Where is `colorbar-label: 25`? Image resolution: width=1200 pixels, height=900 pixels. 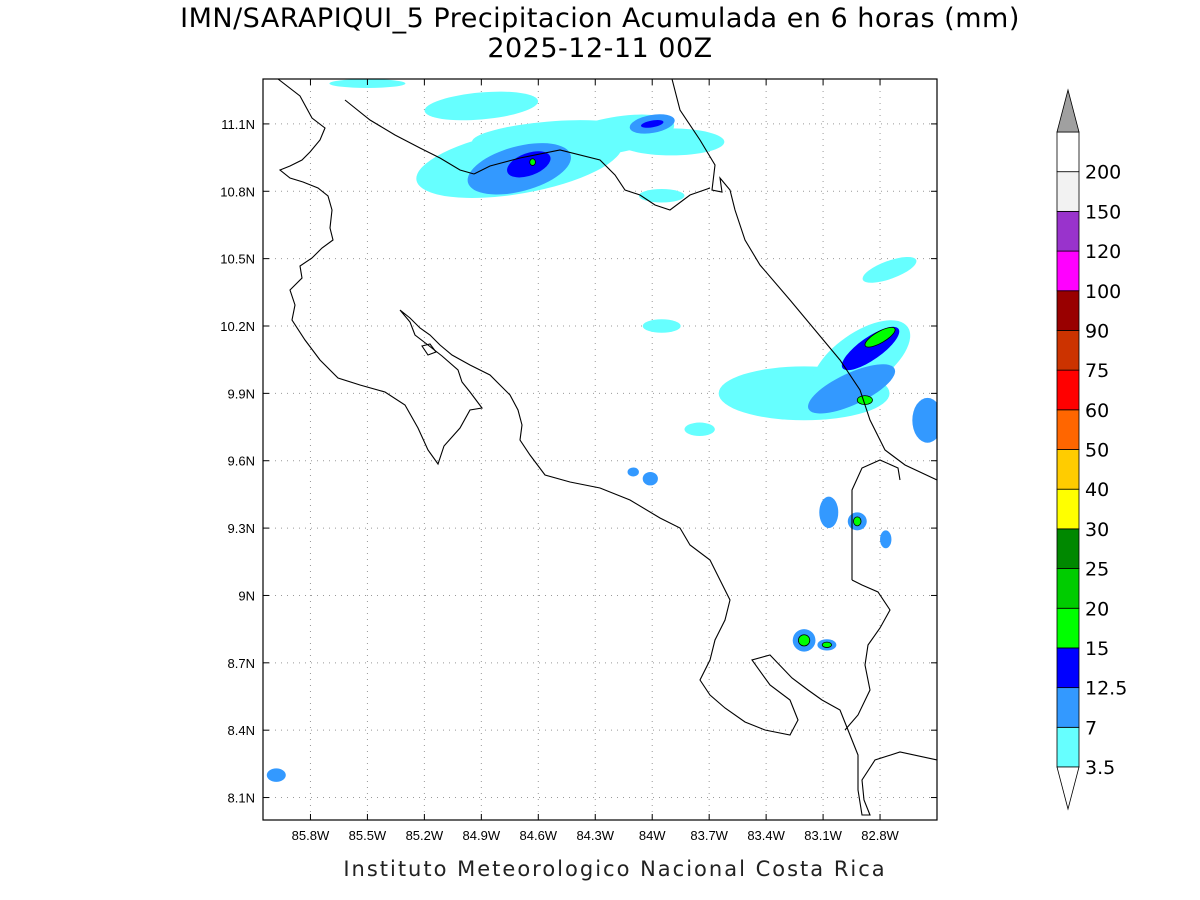 colorbar-label: 25 is located at coordinates (1097, 570).